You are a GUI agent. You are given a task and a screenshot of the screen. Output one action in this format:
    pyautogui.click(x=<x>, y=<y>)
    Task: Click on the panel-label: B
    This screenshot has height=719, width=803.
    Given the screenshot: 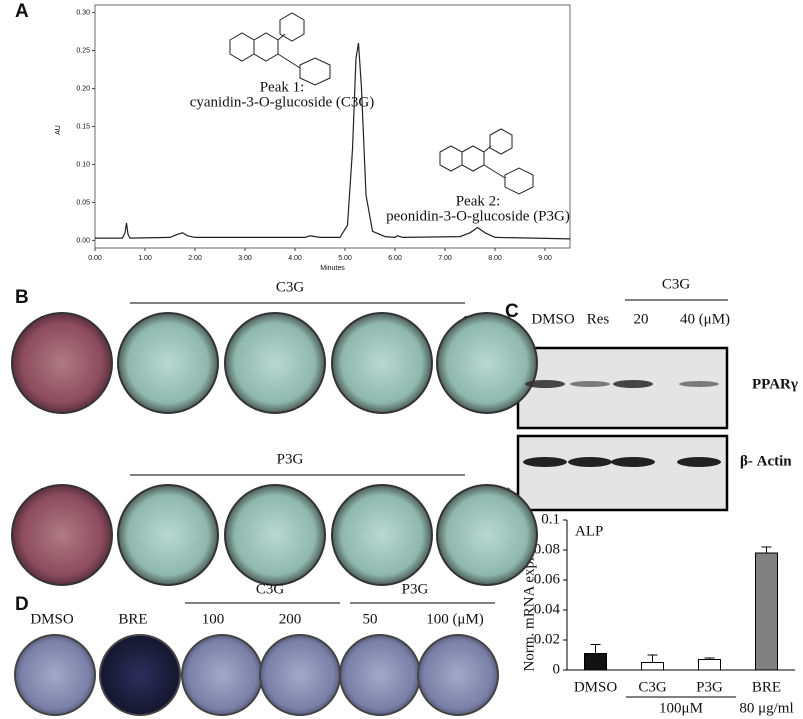 What is the action you would take?
    pyautogui.click(x=22, y=297)
    